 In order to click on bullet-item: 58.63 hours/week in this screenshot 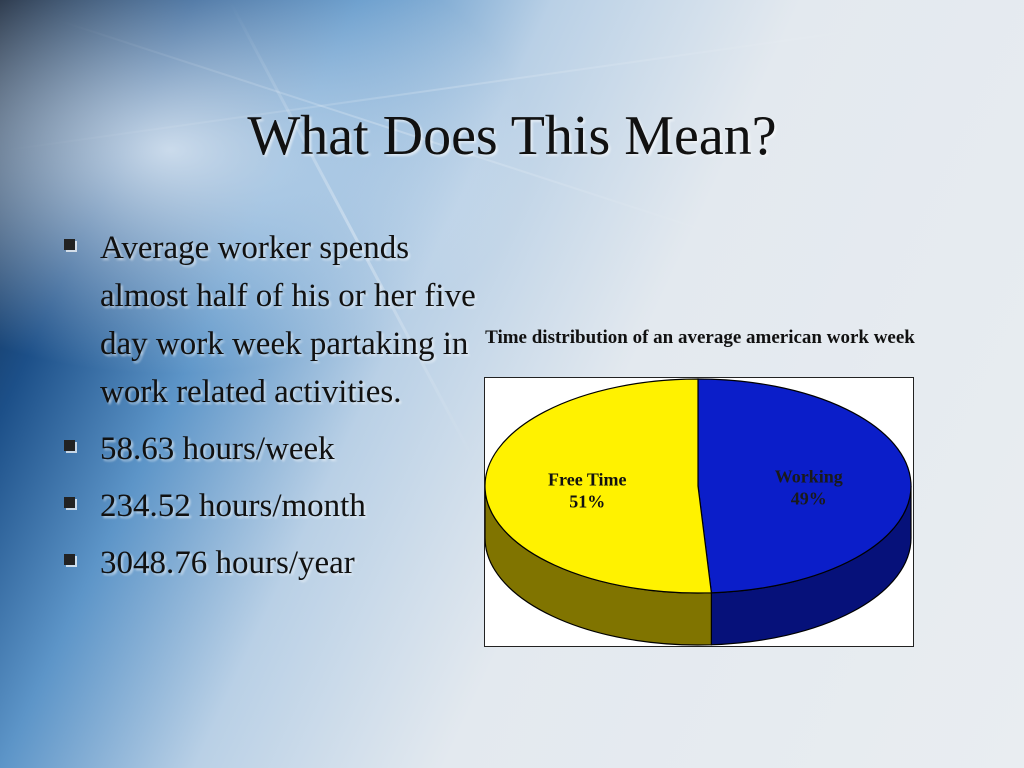, I will do `click(277, 449)`.